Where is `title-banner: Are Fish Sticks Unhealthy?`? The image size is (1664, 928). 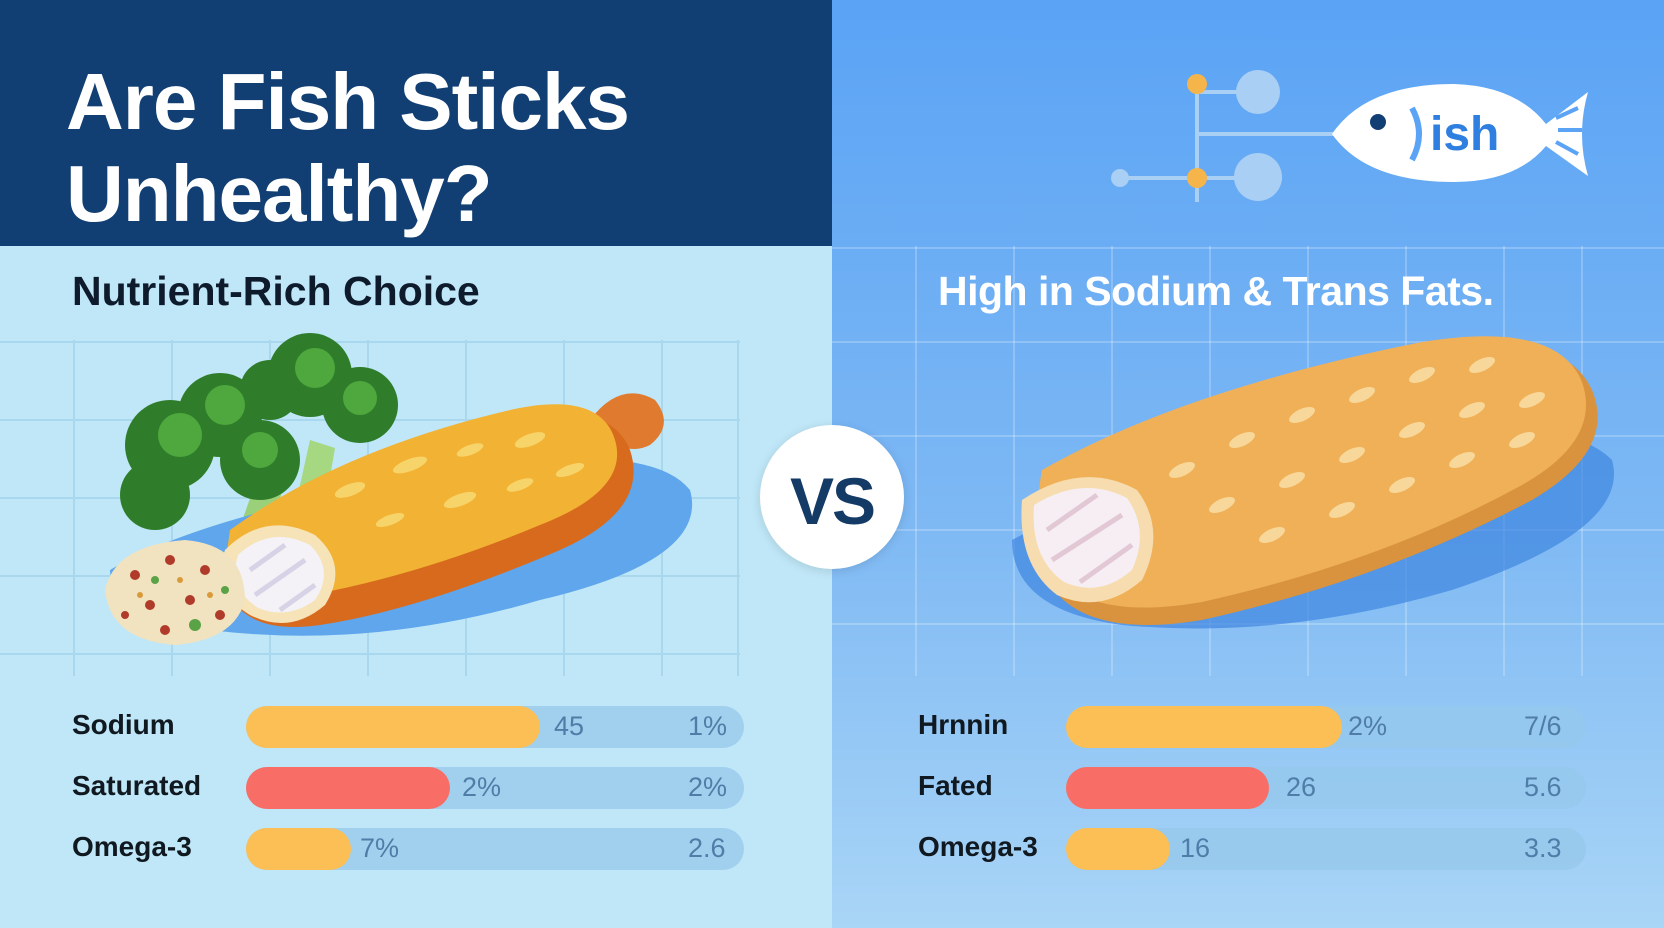
title-banner: Are Fish Sticks Unhealthy? is located at coordinates (416, 123).